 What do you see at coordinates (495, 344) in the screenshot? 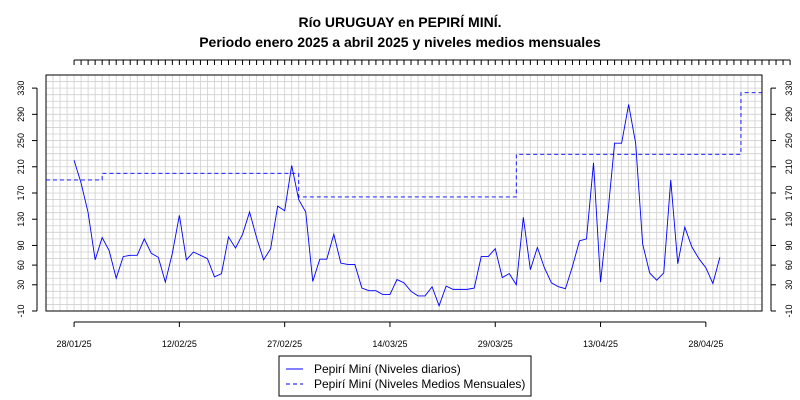
I see `x-tick-label: 29/03/25` at bounding box center [495, 344].